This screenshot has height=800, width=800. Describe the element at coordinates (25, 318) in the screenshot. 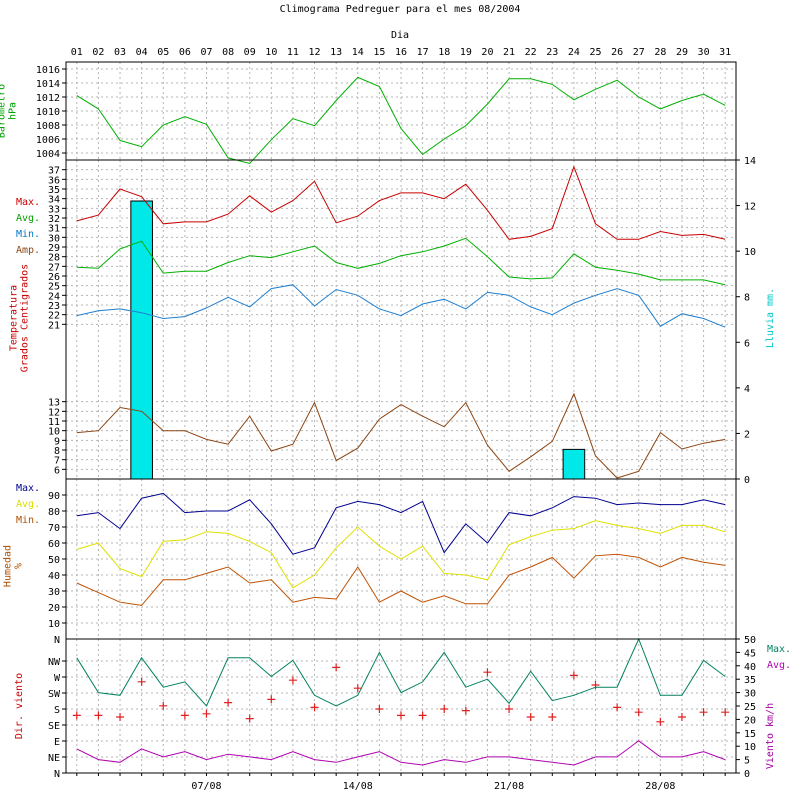

I see `temperature-axis-label: Grados Centigrados` at that location.